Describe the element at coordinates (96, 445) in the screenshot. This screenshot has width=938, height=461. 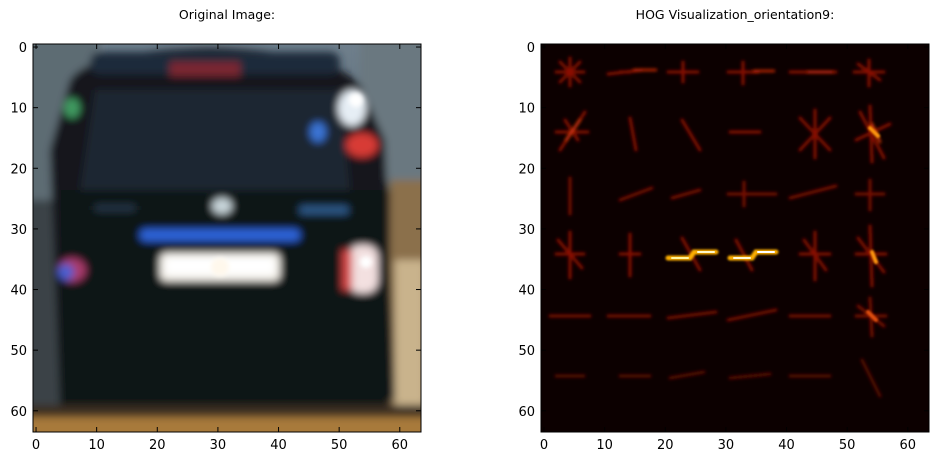
I see `original-x-tick-label: 10` at that location.